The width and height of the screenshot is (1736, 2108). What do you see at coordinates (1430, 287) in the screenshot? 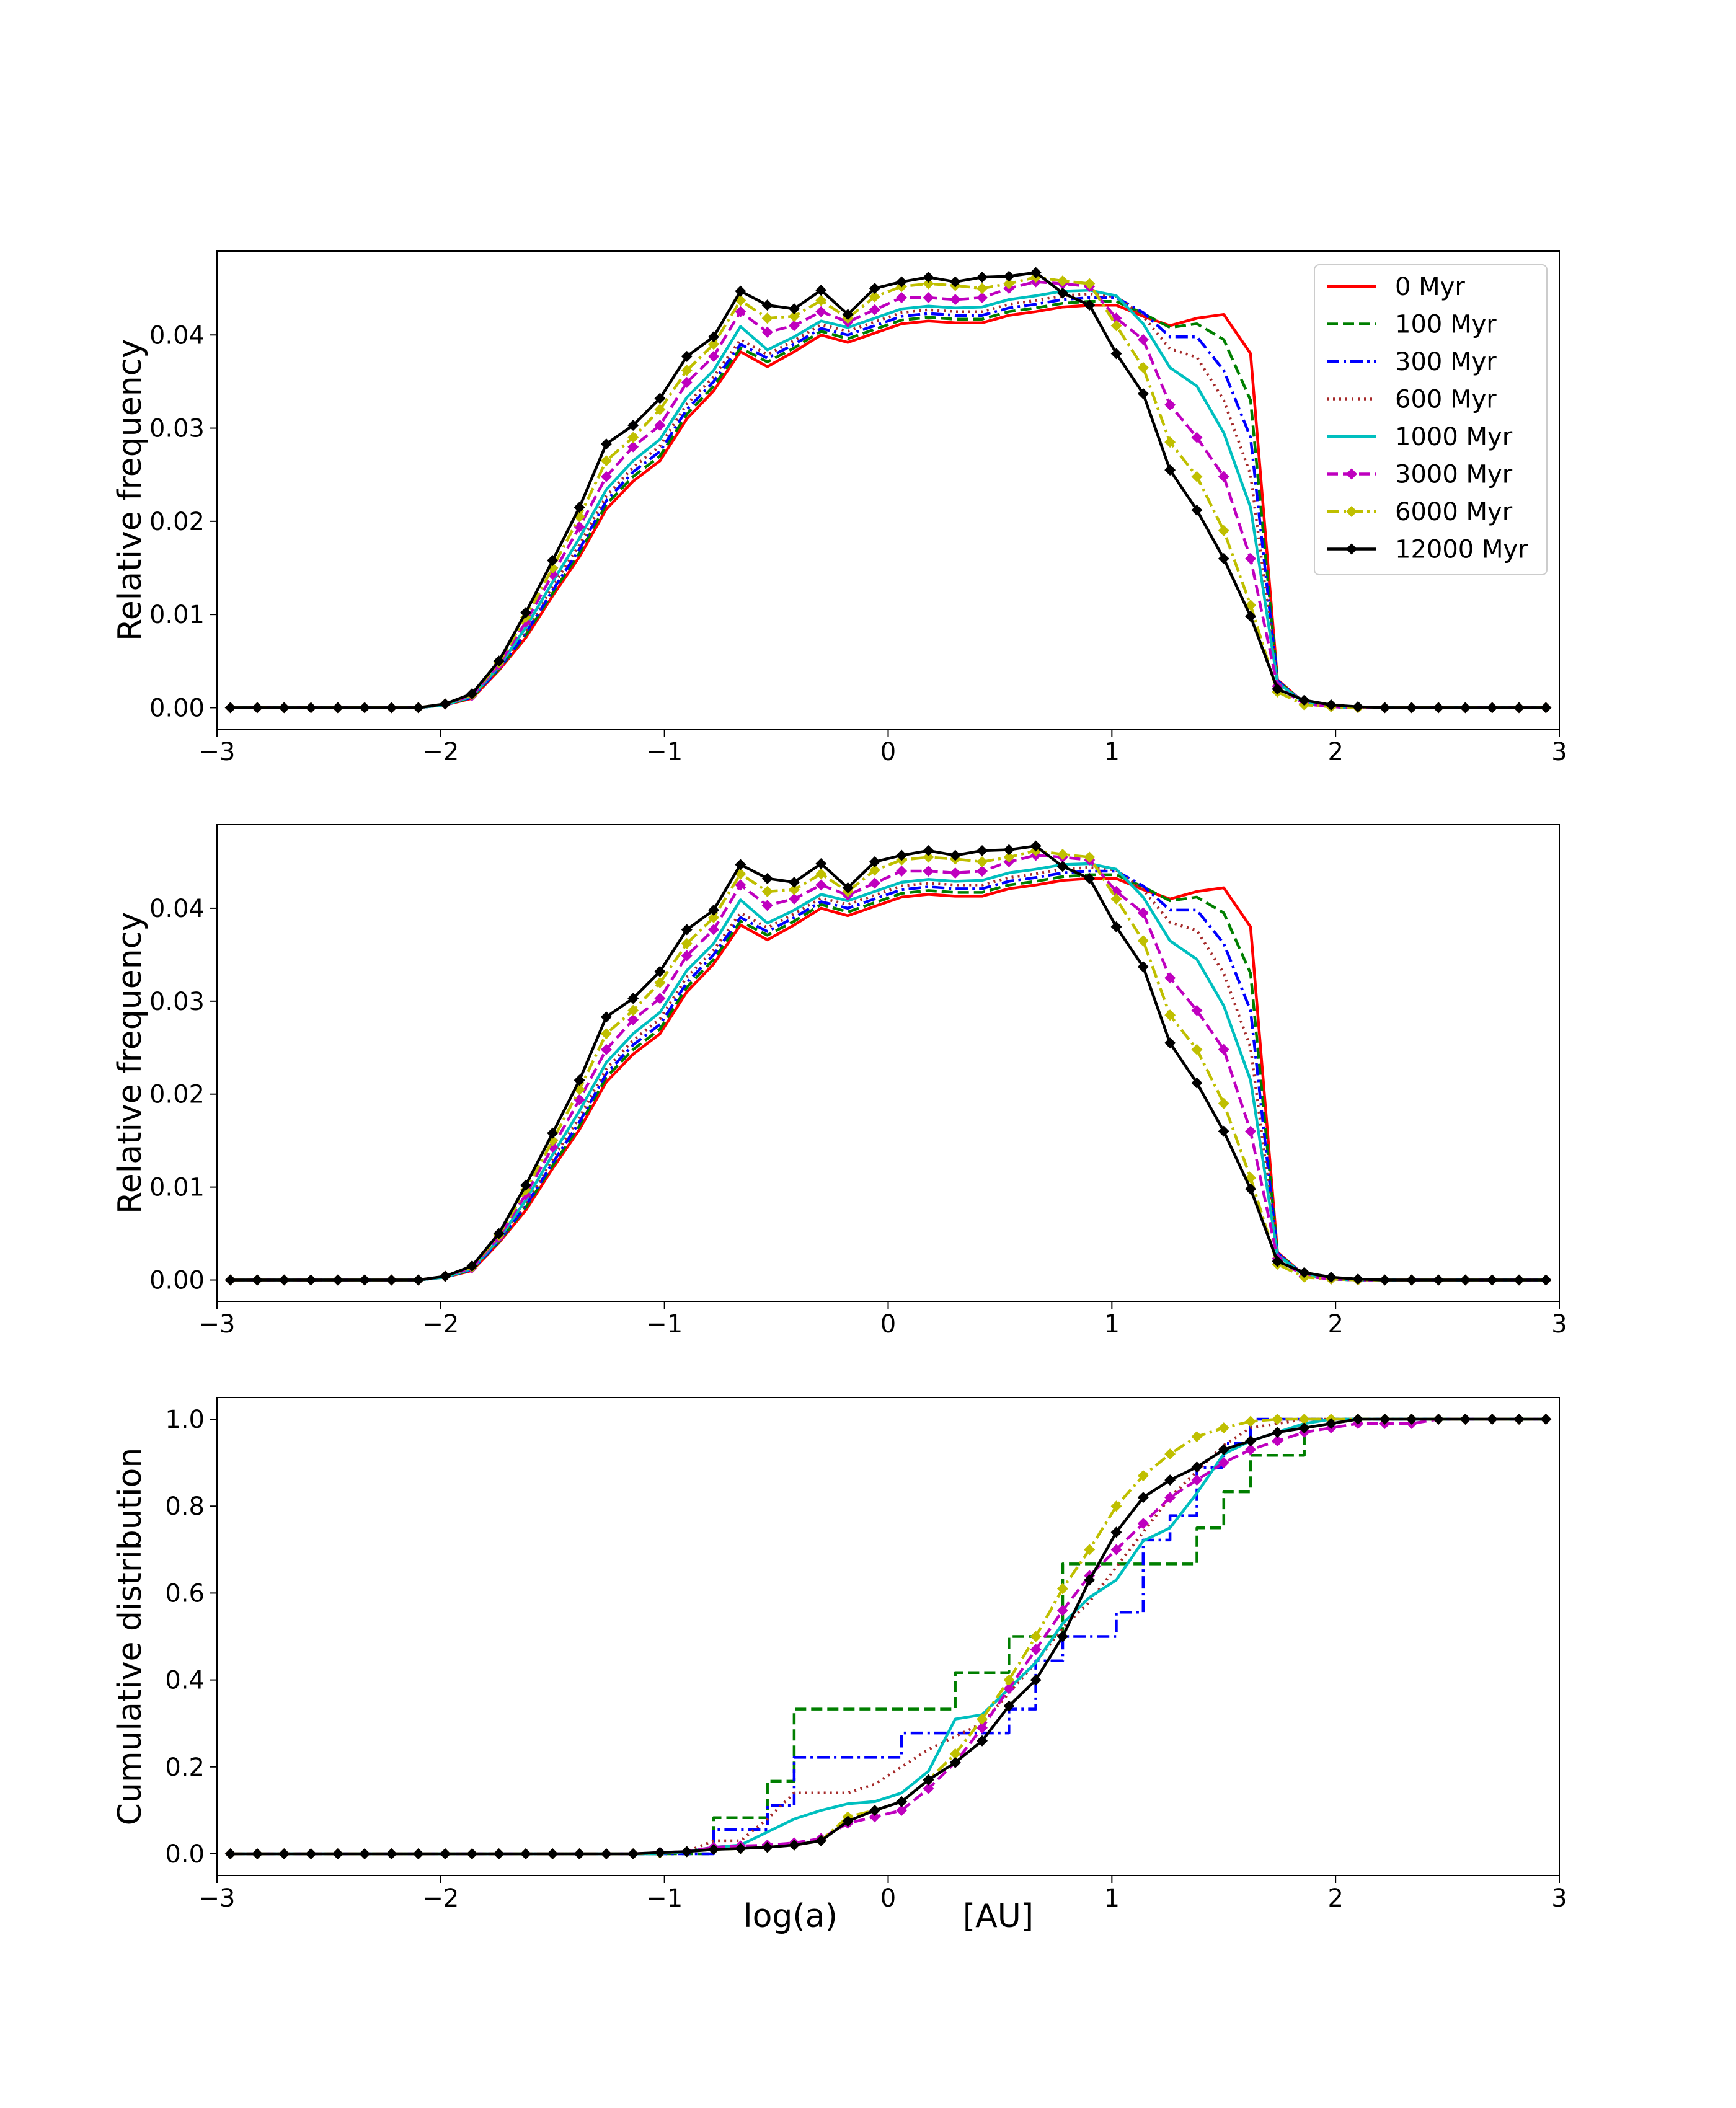
I see `legend-label-0-myr: 0 Myr` at bounding box center [1430, 287].